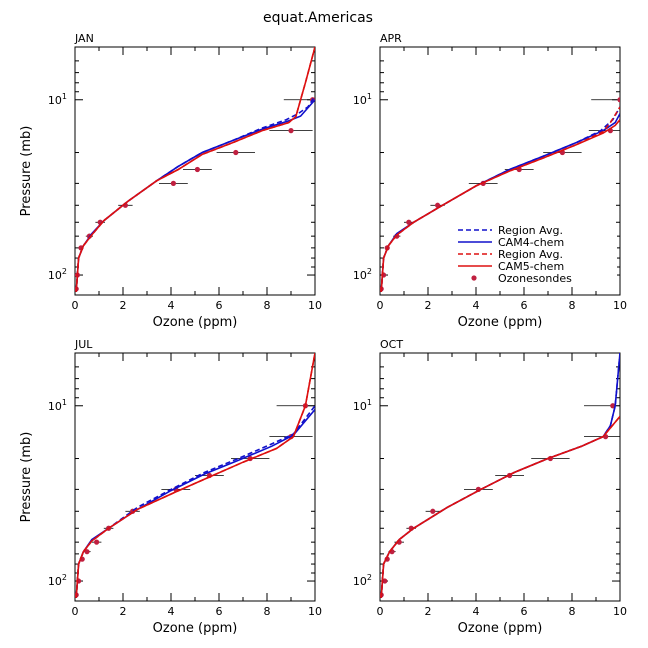 The width and height of the screenshot is (648, 648). Describe the element at coordinates (531, 242) in the screenshot. I see `legend-label: CAM4-chem` at that location.